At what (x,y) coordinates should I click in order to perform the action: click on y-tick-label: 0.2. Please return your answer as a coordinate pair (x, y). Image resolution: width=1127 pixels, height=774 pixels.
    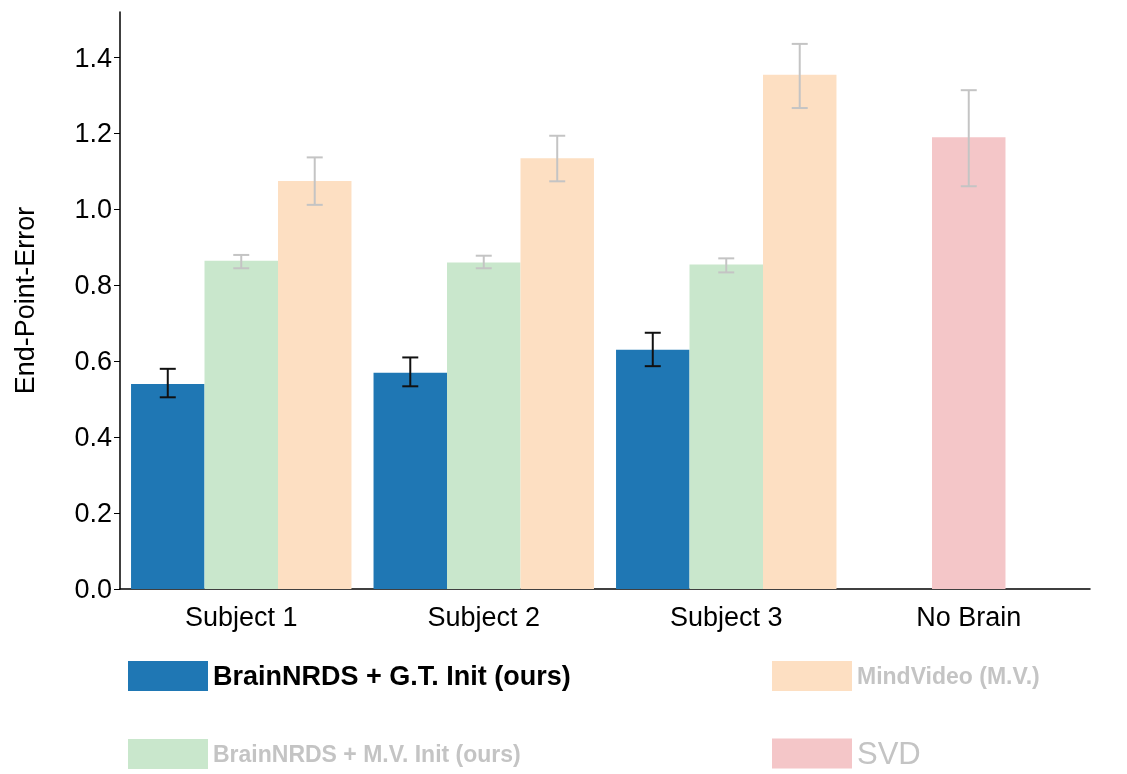
    Looking at the image, I should click on (93, 513).